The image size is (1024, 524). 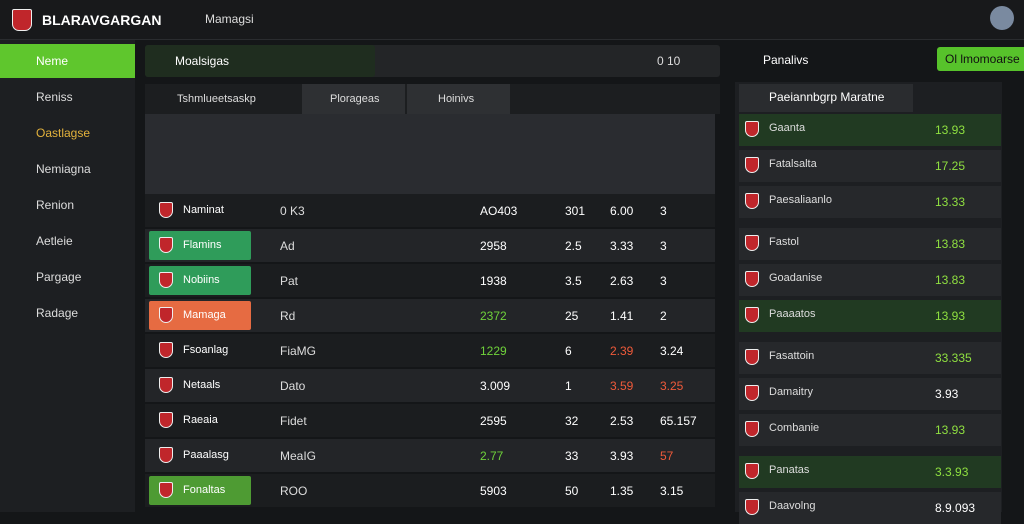 I want to click on sidebar-item: Oastlagse, so click(x=63, y=133).